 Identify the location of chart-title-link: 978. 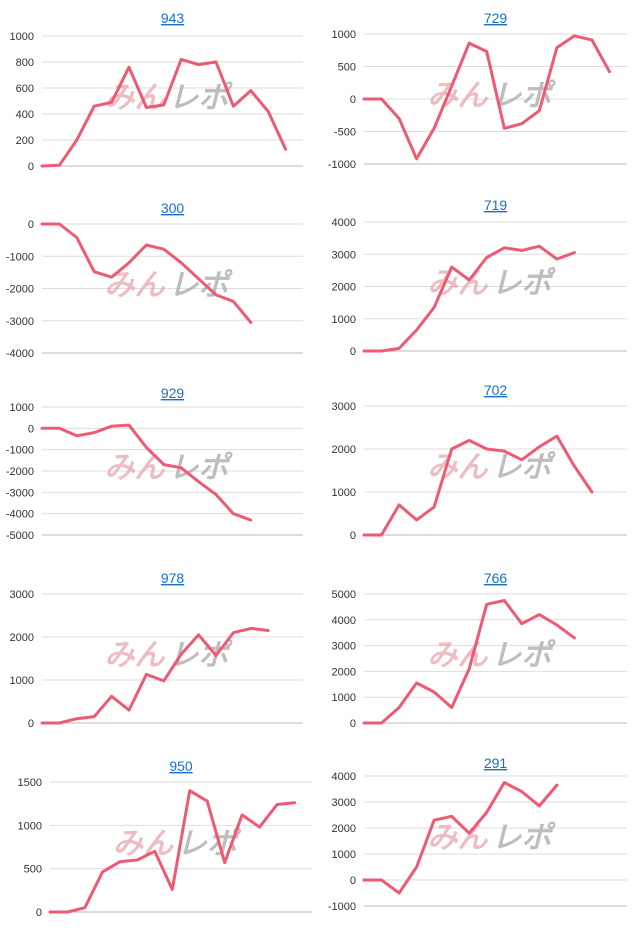
(173, 578).